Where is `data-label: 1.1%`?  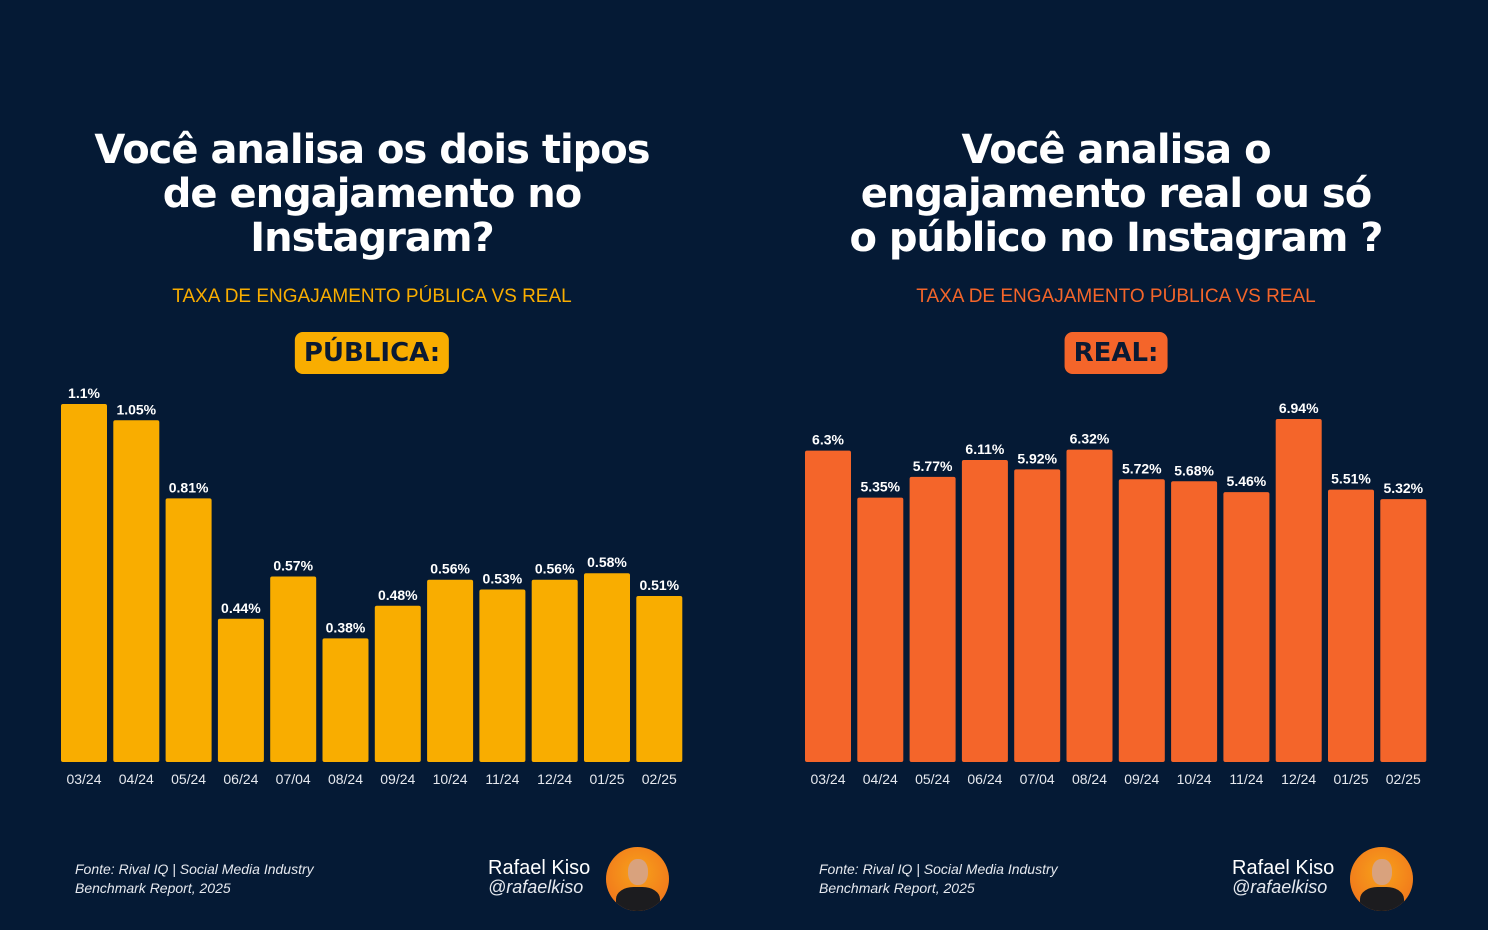
data-label: 1.1% is located at coordinates (84, 393).